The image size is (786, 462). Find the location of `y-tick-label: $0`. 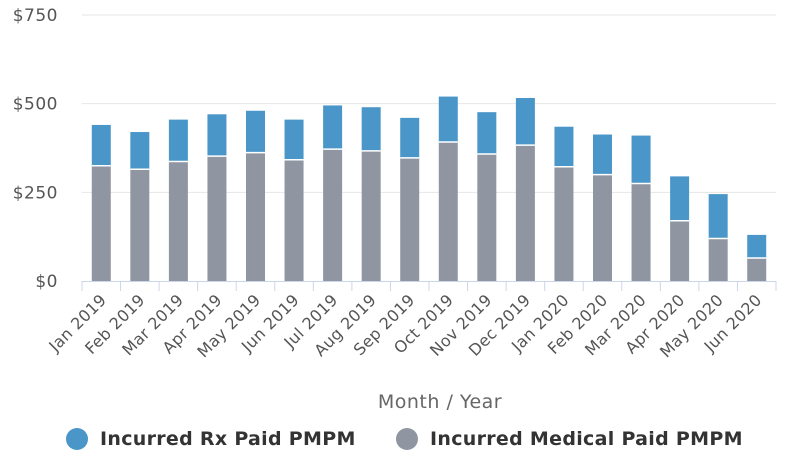

y-tick-label: $0 is located at coordinates (46, 282).